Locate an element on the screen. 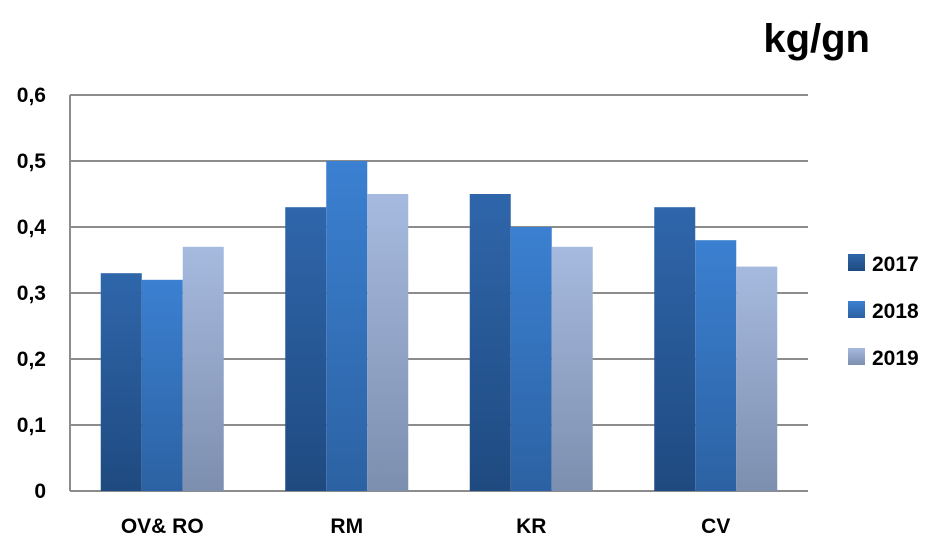 This screenshot has height=536, width=928. y-tick-label: 0,1 is located at coordinates (32, 425).